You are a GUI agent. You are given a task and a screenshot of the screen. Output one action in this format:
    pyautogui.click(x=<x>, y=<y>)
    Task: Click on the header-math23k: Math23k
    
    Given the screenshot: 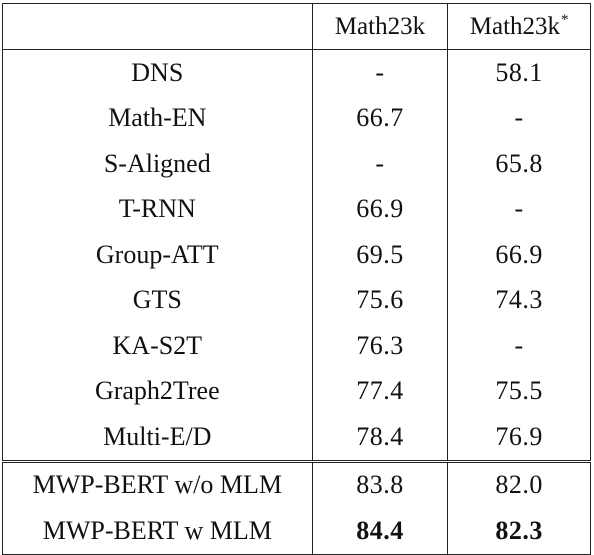 What is the action you would take?
    pyautogui.click(x=380, y=26)
    